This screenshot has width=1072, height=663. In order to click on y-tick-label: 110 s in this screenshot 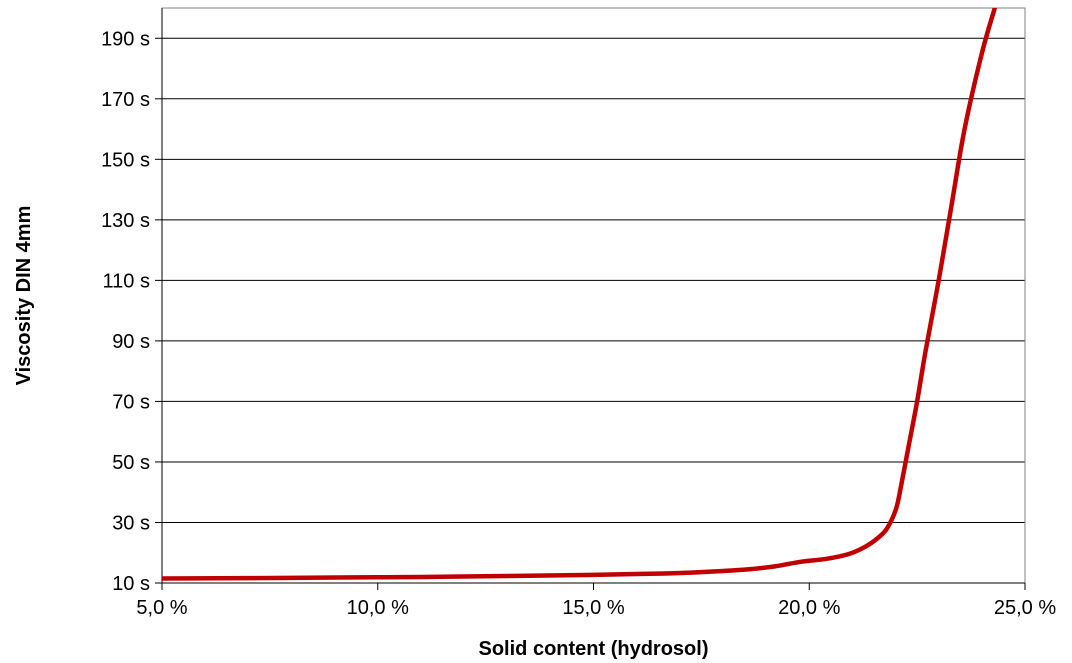, I will do `click(126, 281)`.